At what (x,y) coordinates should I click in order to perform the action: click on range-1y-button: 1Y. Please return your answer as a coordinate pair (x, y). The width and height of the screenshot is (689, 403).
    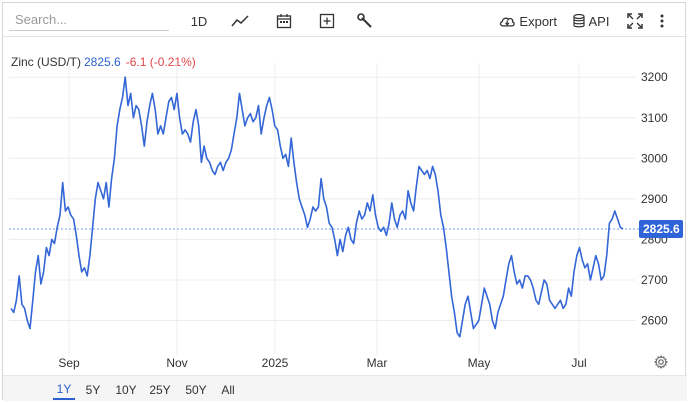
    Looking at the image, I should click on (64, 390).